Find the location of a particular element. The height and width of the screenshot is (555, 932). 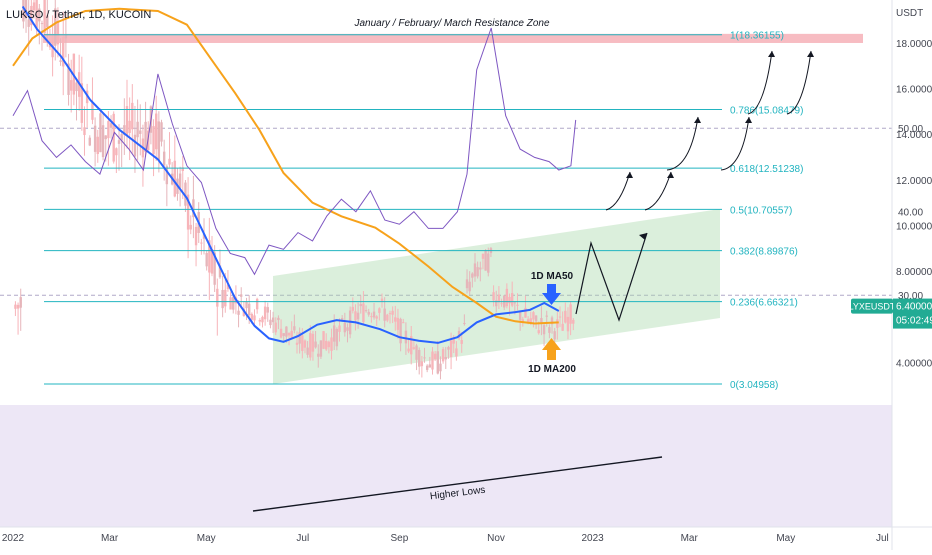

projection-arrowhead is located at coordinates (643, 236).